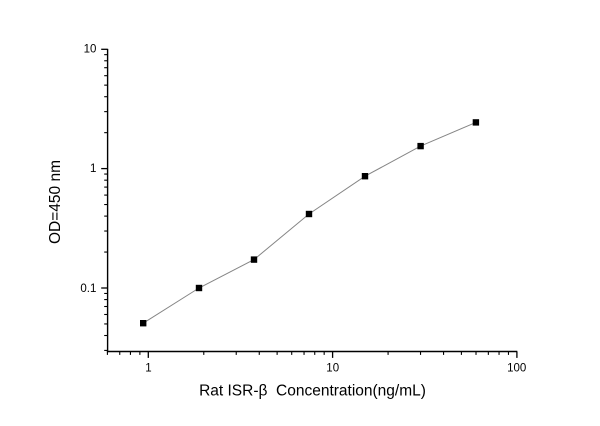 The height and width of the screenshot is (426, 600). What do you see at coordinates (88, 289) in the screenshot?
I see `svg-text: 0.1` at bounding box center [88, 289].